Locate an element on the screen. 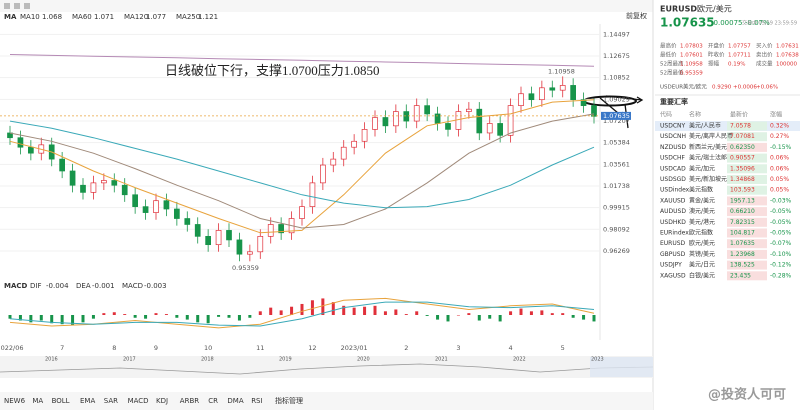  trade-time: 交易中 05/19 23:59:59 is located at coordinates (769, 23).